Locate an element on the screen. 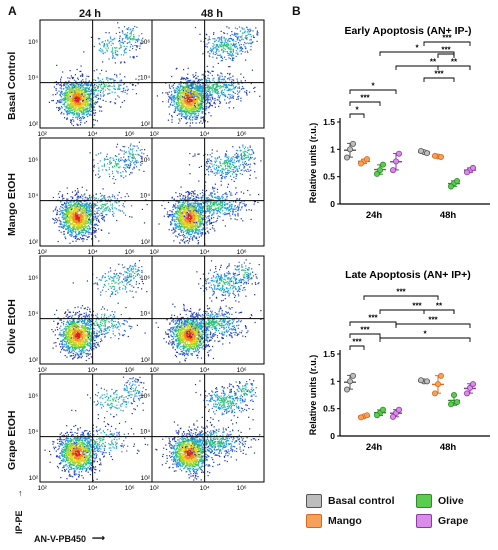  legend-label-grape: Grape is located at coordinates (453, 521).